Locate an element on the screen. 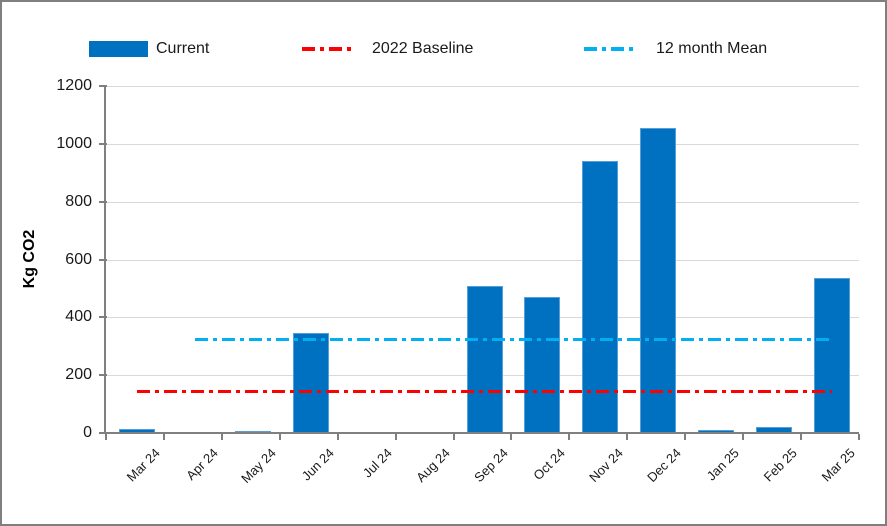 This screenshot has height=526, width=887. legend-item-current: Current is located at coordinates (149, 49).